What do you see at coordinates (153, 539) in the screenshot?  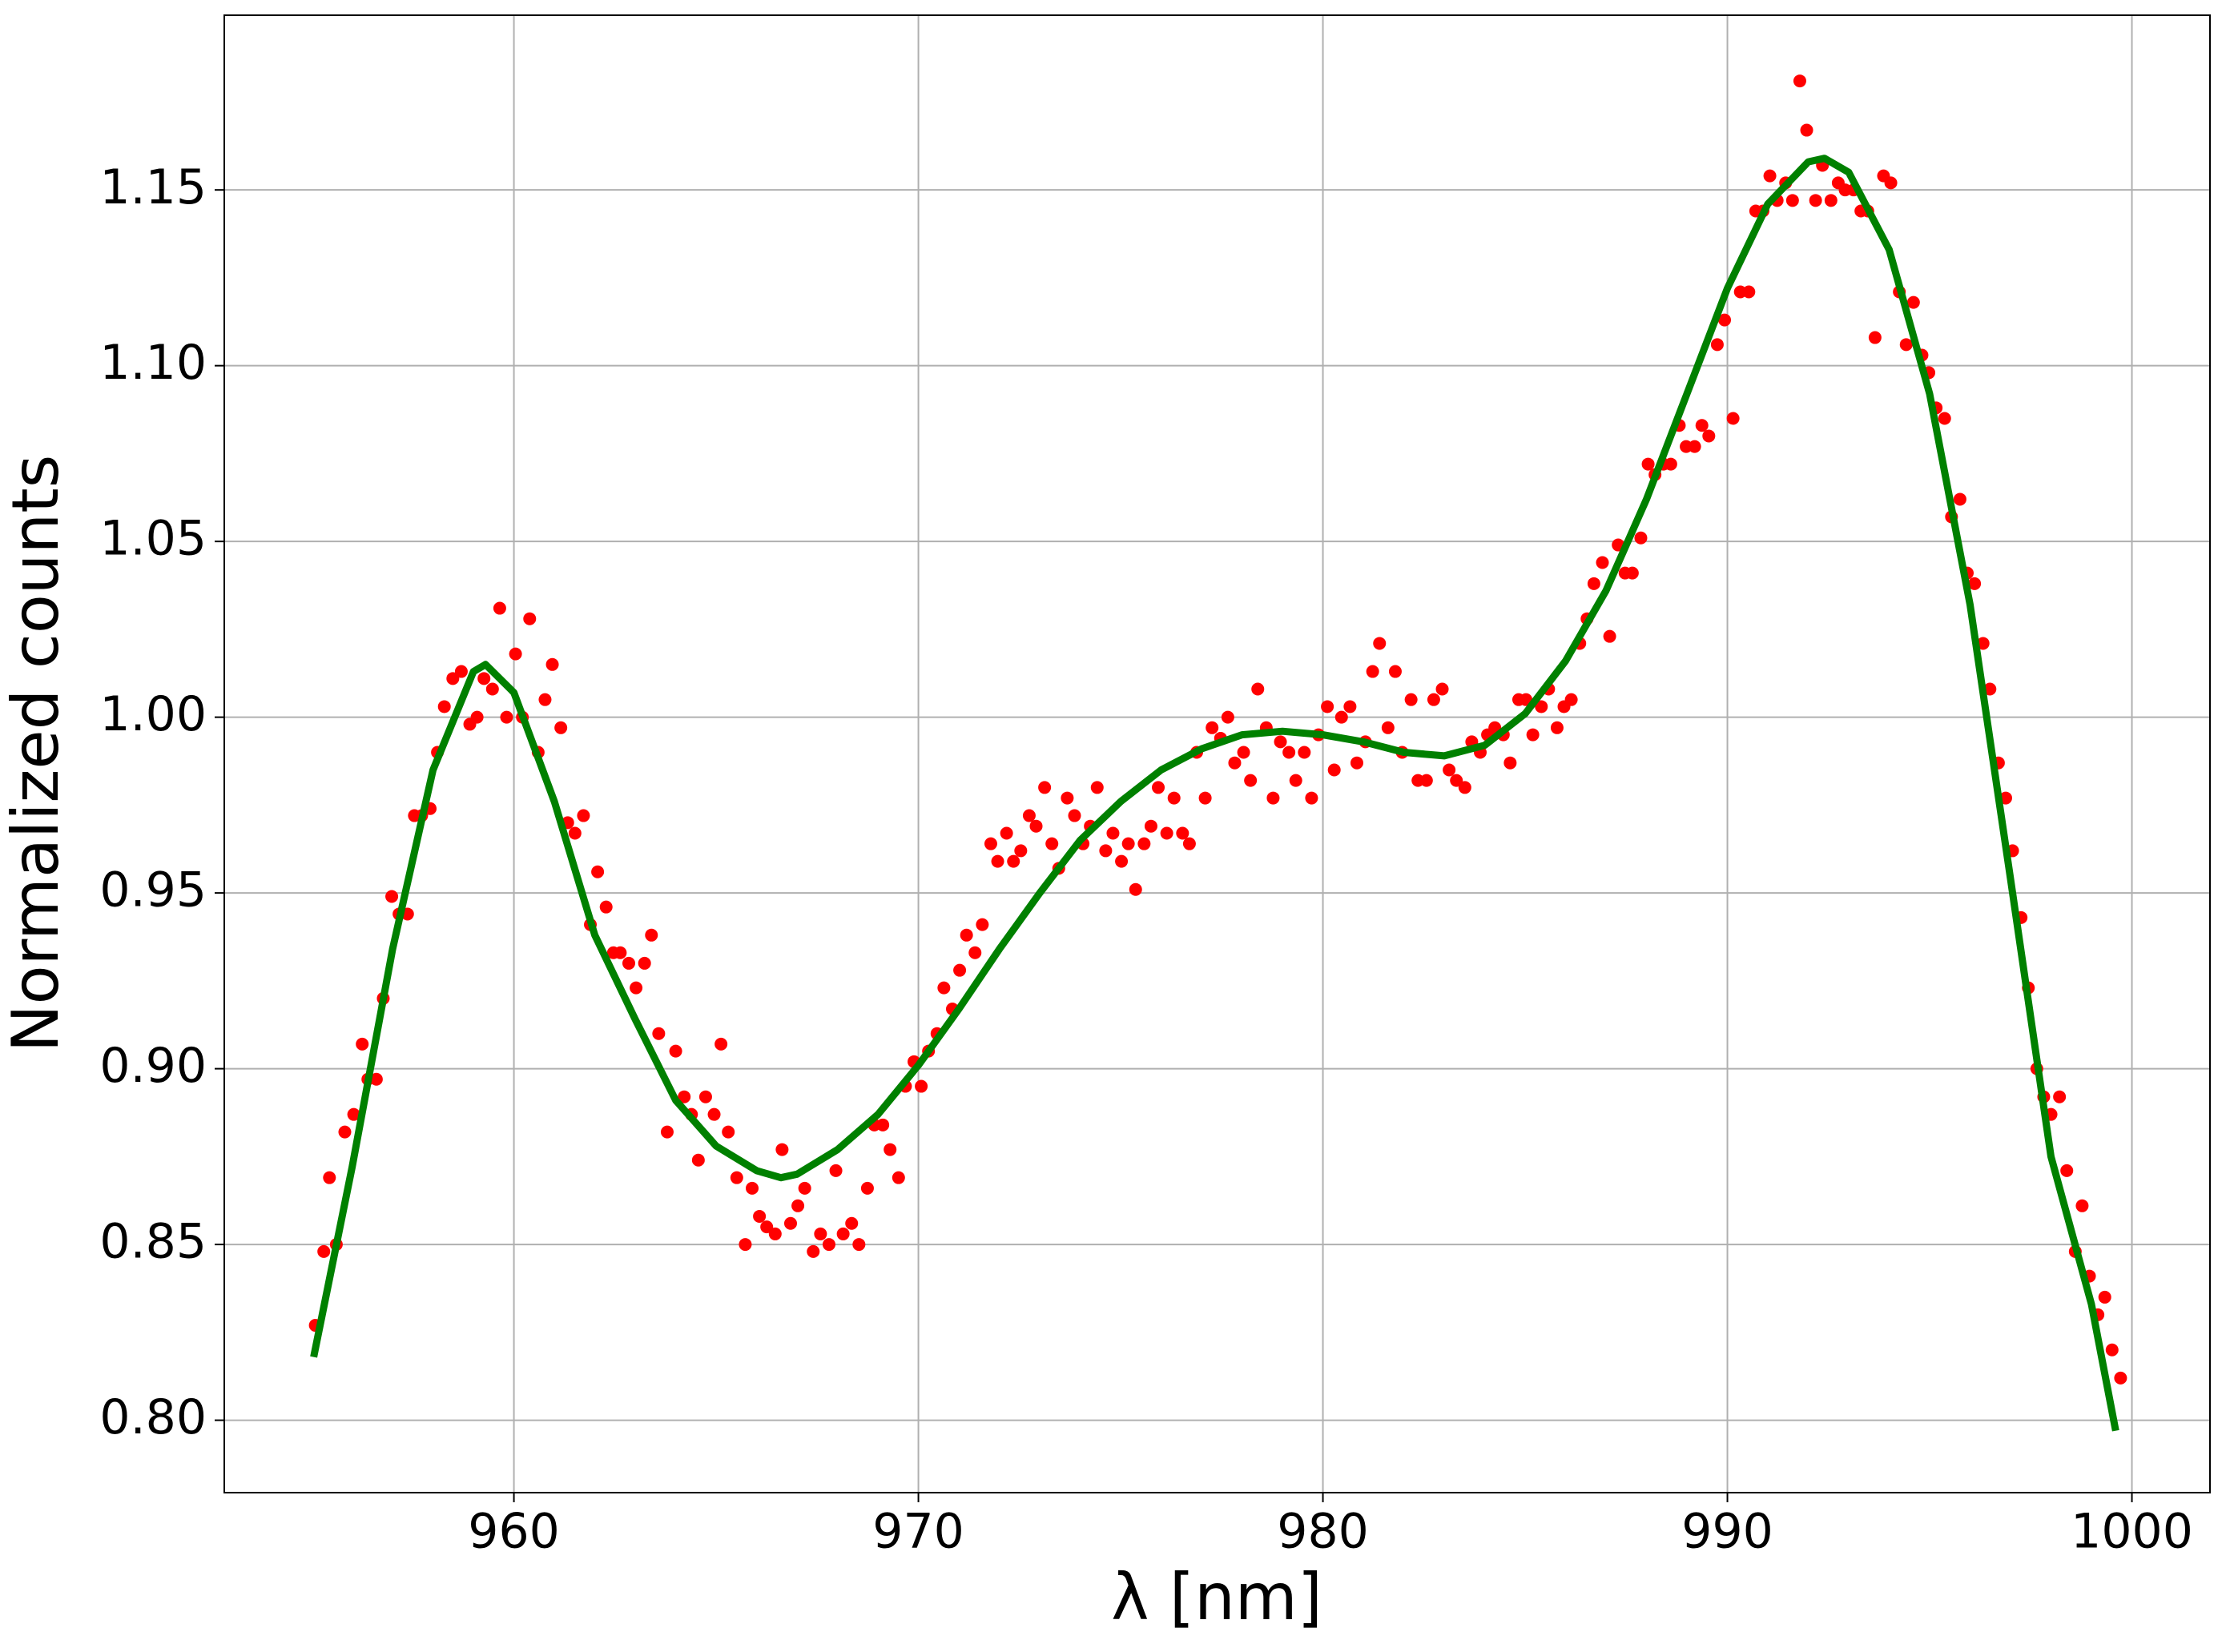 I see `y-tick-label: 1.05` at bounding box center [153, 539].